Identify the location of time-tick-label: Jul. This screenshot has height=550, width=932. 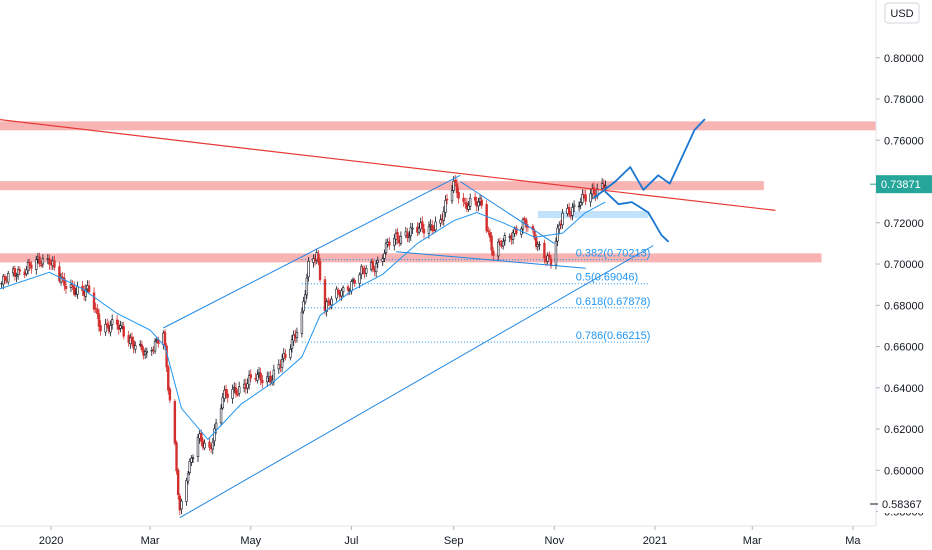
(351, 541).